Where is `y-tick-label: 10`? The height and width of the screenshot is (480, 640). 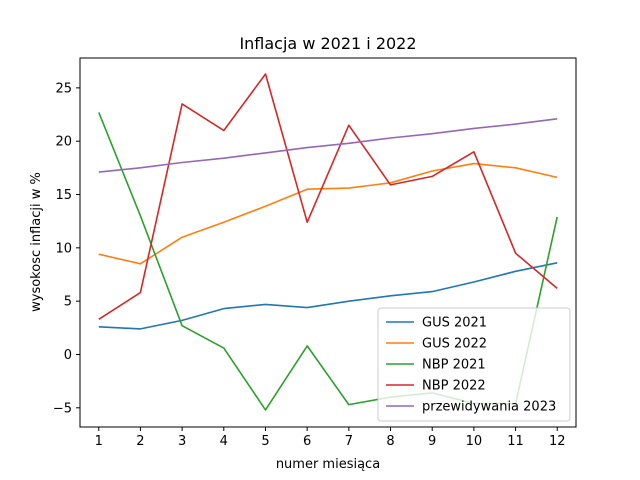 y-tick-label: 10 is located at coordinates (63, 248).